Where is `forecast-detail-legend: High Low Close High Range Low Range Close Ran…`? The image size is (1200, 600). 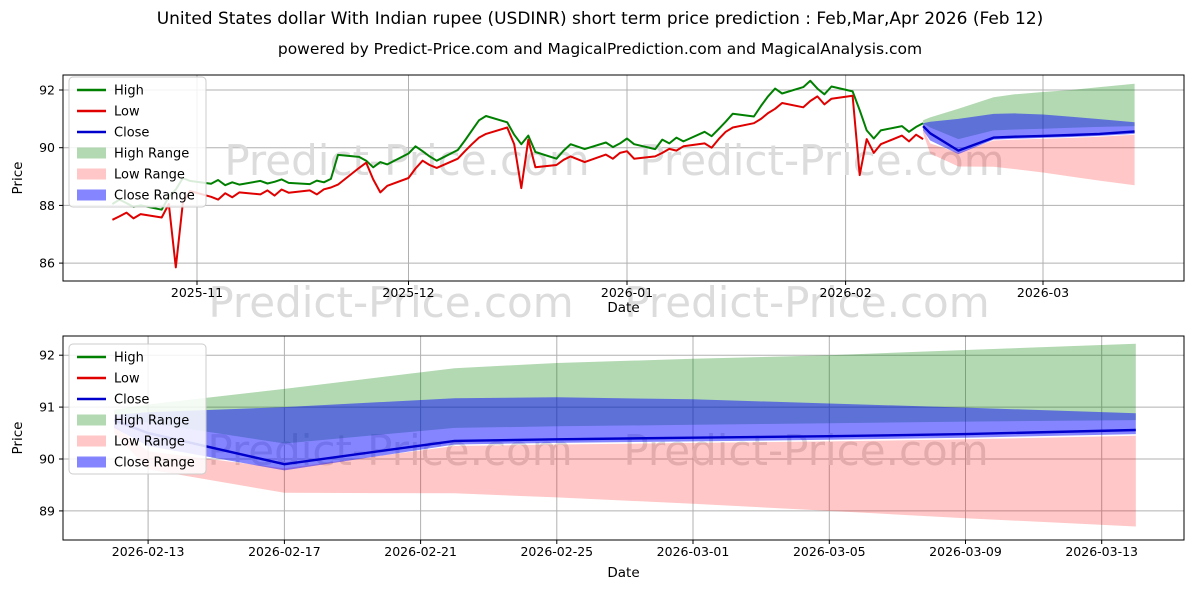
forecast-detail-legend: High Low Close High Range Low Range Close Ran… is located at coordinates (137, 409).